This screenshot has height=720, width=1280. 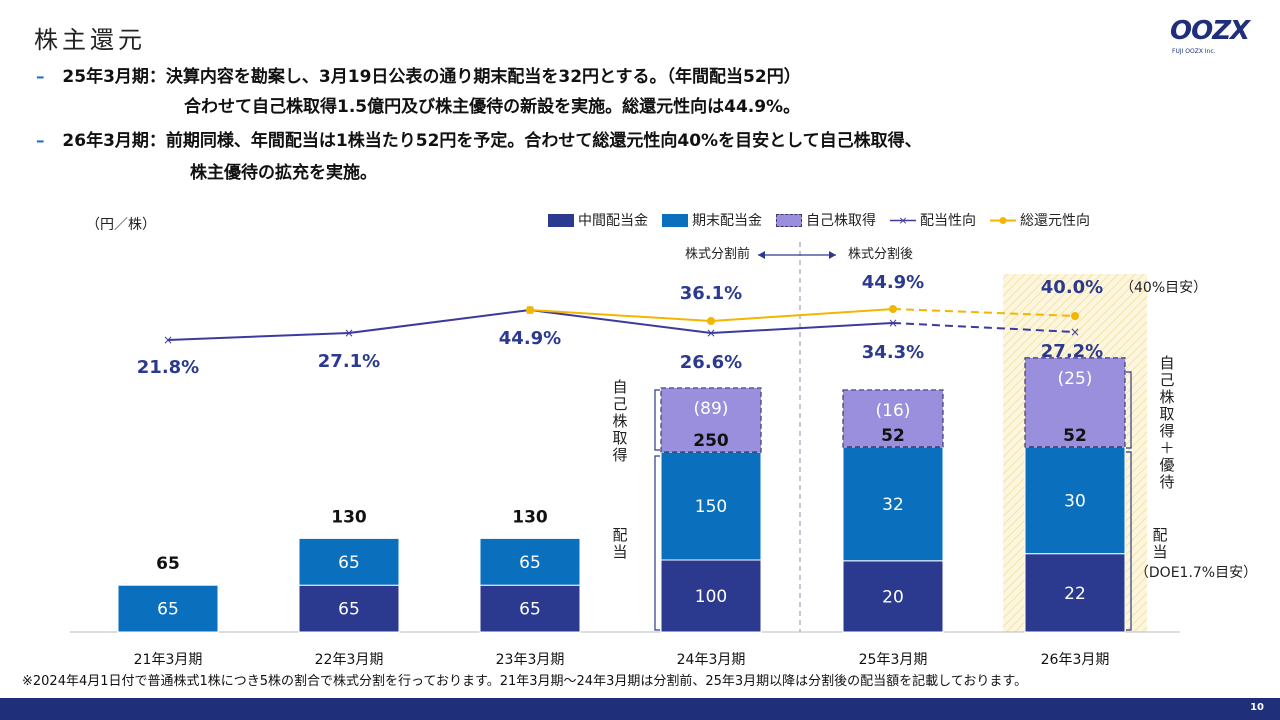 What do you see at coordinates (640, 709) in the screenshot?
I see `footer-bar: 10` at bounding box center [640, 709].